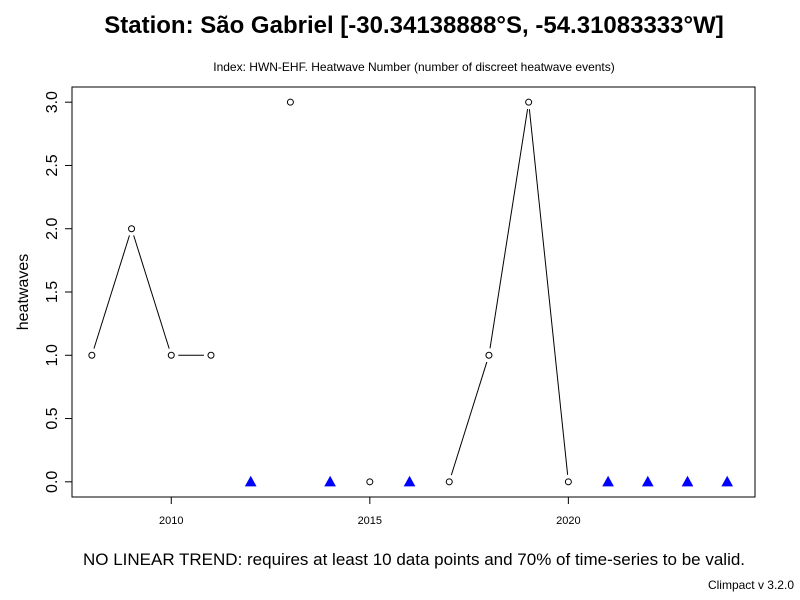  What do you see at coordinates (52, 355) in the screenshot?
I see `y-tick-label: 1.0` at bounding box center [52, 355].